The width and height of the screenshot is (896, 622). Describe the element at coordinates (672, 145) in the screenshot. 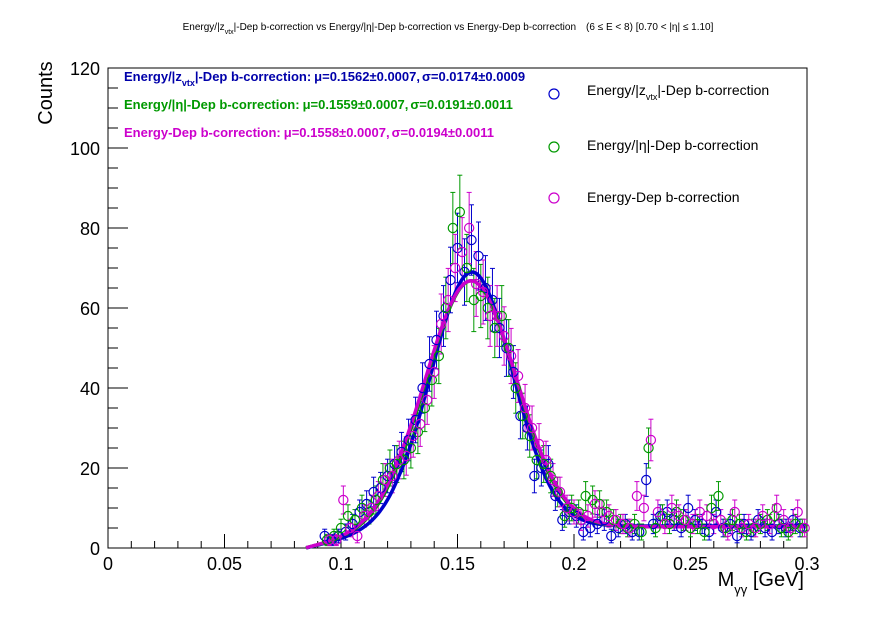

I see `legend-label-eta: Energy/|η|-Dep b-correction` at that location.